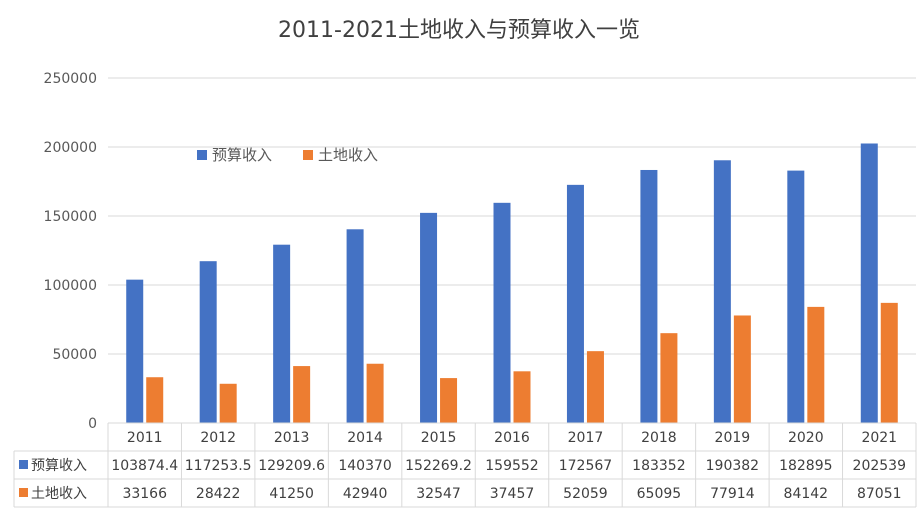 This screenshot has width=918, height=517. I want to click on data-label: 103874.4, so click(144, 466).